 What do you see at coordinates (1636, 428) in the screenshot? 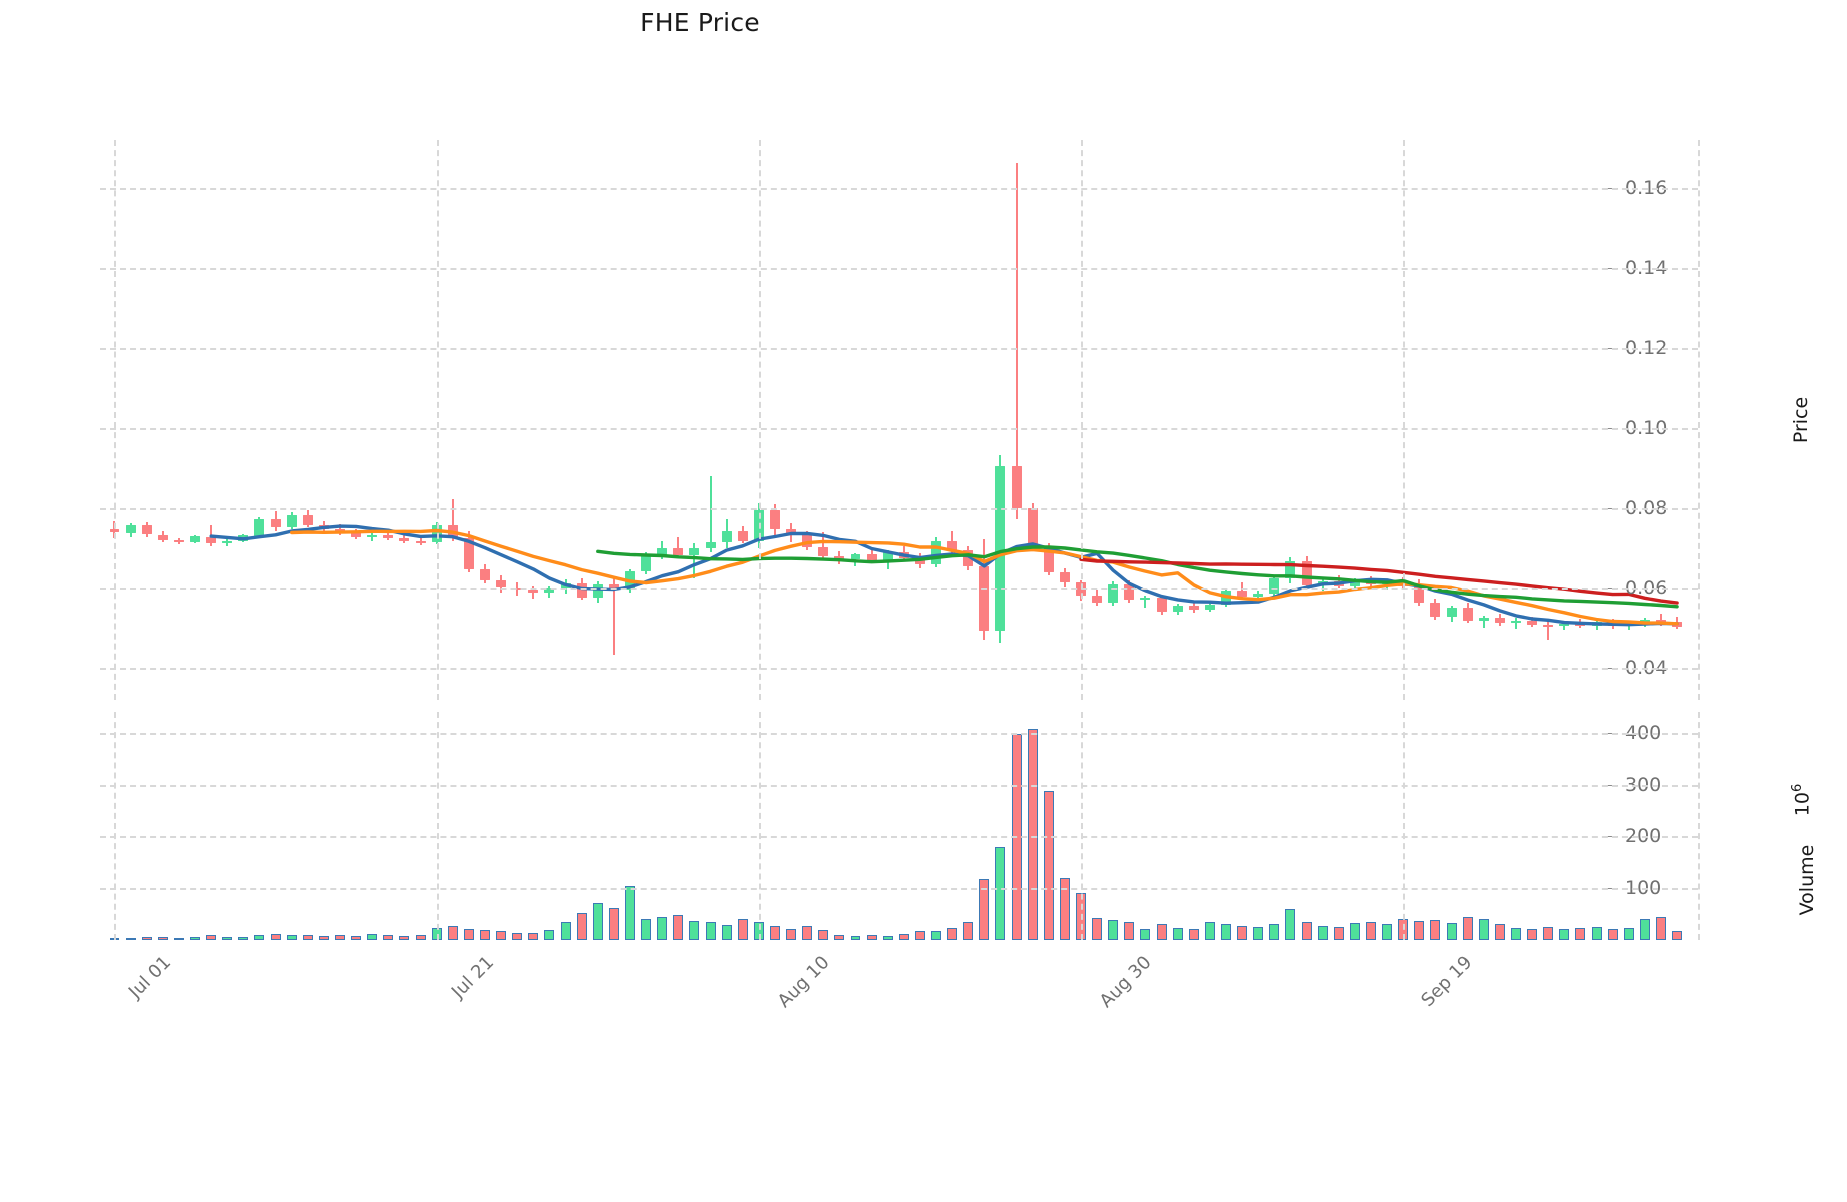
I see `price-tick-label: 0.10` at bounding box center [1636, 428].